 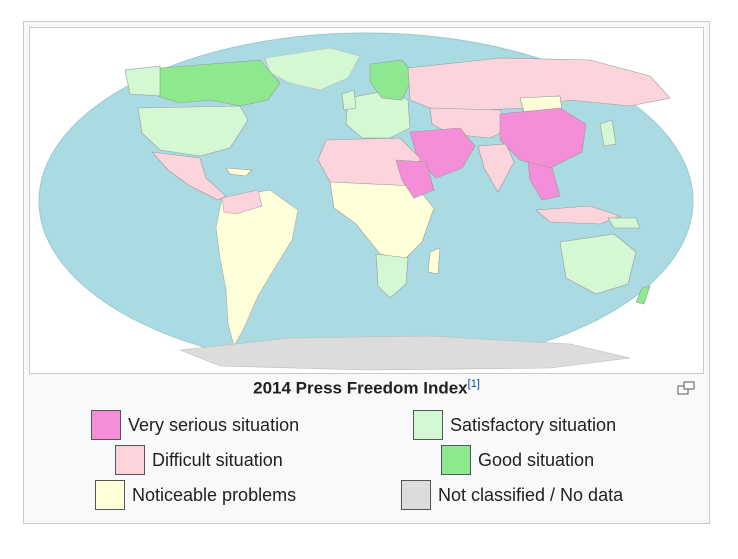 What do you see at coordinates (110, 495) in the screenshot?
I see `swatch-noticeable` at bounding box center [110, 495].